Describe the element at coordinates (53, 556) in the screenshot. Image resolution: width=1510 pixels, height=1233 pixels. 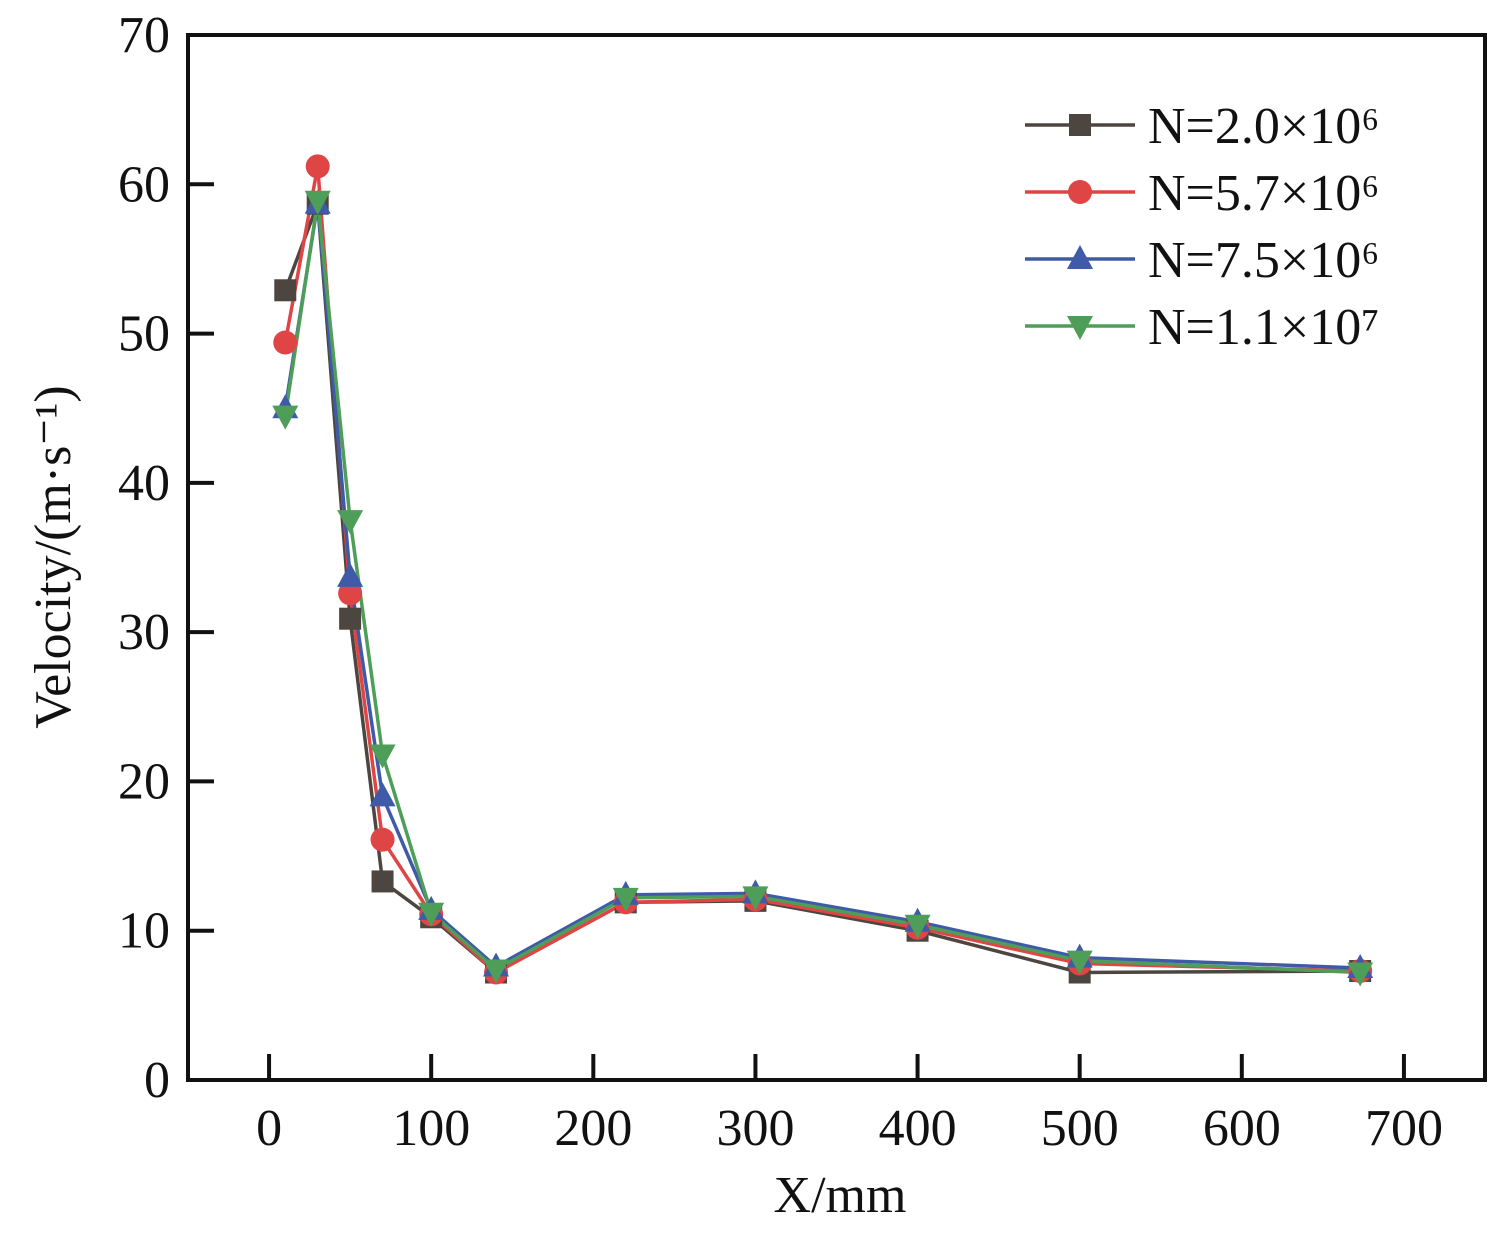
I see `y-axis-label: Velocity/(m·s⁻¹)` at that location.